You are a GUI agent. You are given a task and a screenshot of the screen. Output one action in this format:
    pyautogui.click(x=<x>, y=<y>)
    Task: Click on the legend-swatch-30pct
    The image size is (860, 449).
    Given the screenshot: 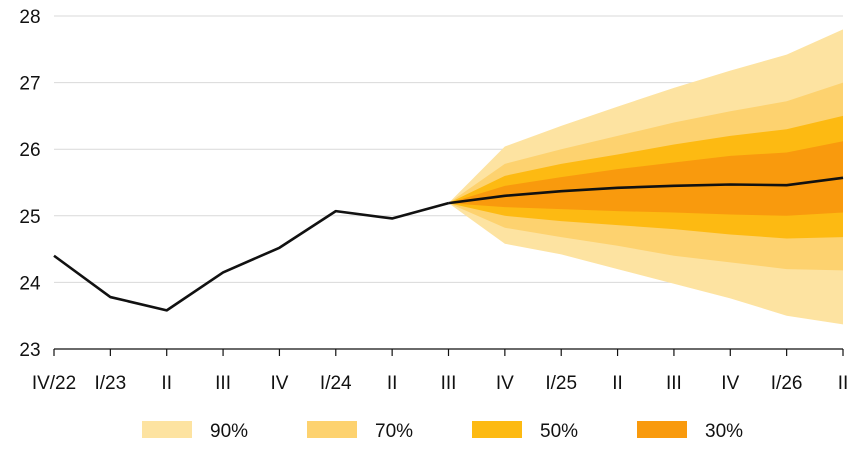 What is the action you would take?
    pyautogui.click(x=662, y=429)
    